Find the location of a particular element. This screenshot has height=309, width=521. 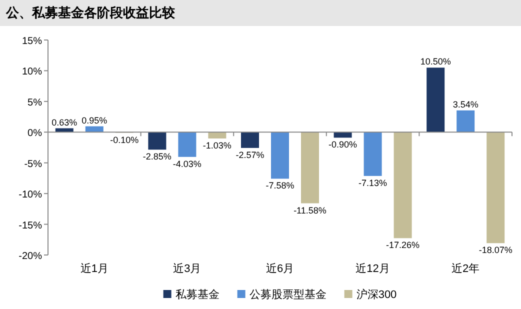

y-tick-label: 15% is located at coordinates (32, 41).